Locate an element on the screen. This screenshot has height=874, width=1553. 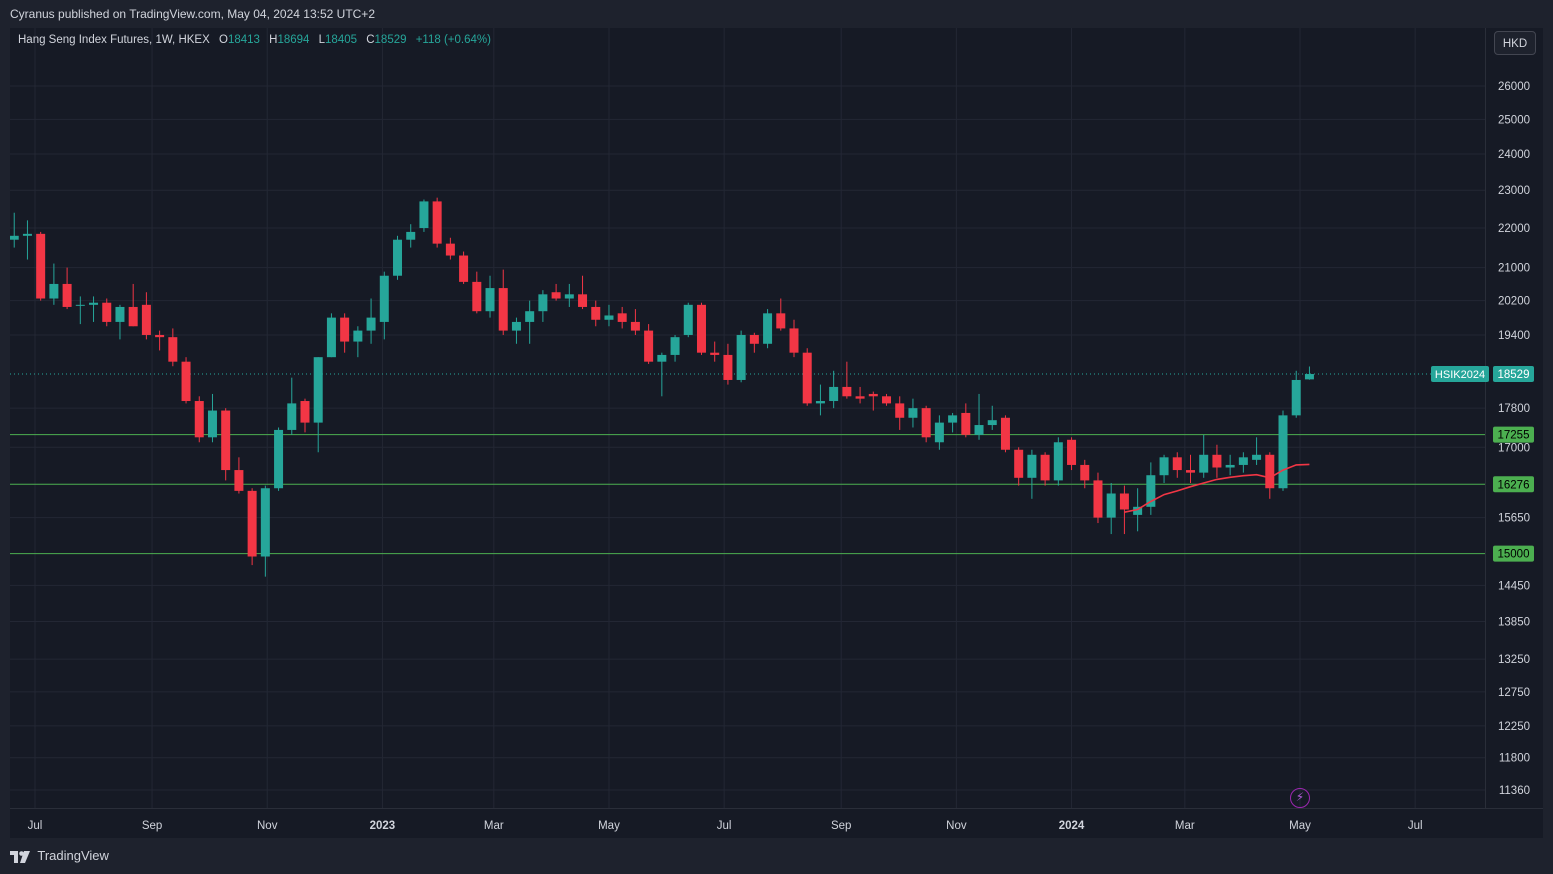
y-tick-label: 25000 is located at coordinates (1514, 120).